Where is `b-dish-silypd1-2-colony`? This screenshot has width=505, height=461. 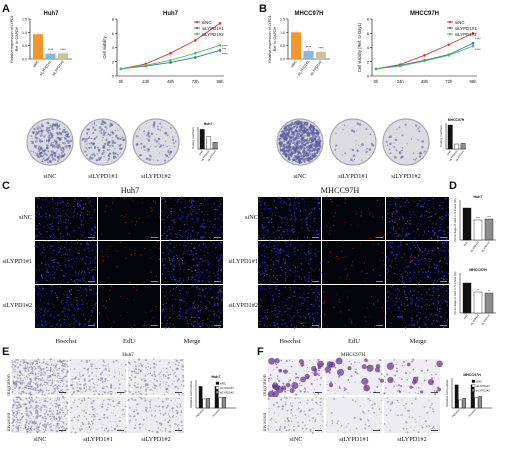
b-dish-silypd1-2-colony is located at coordinates (387, 145).